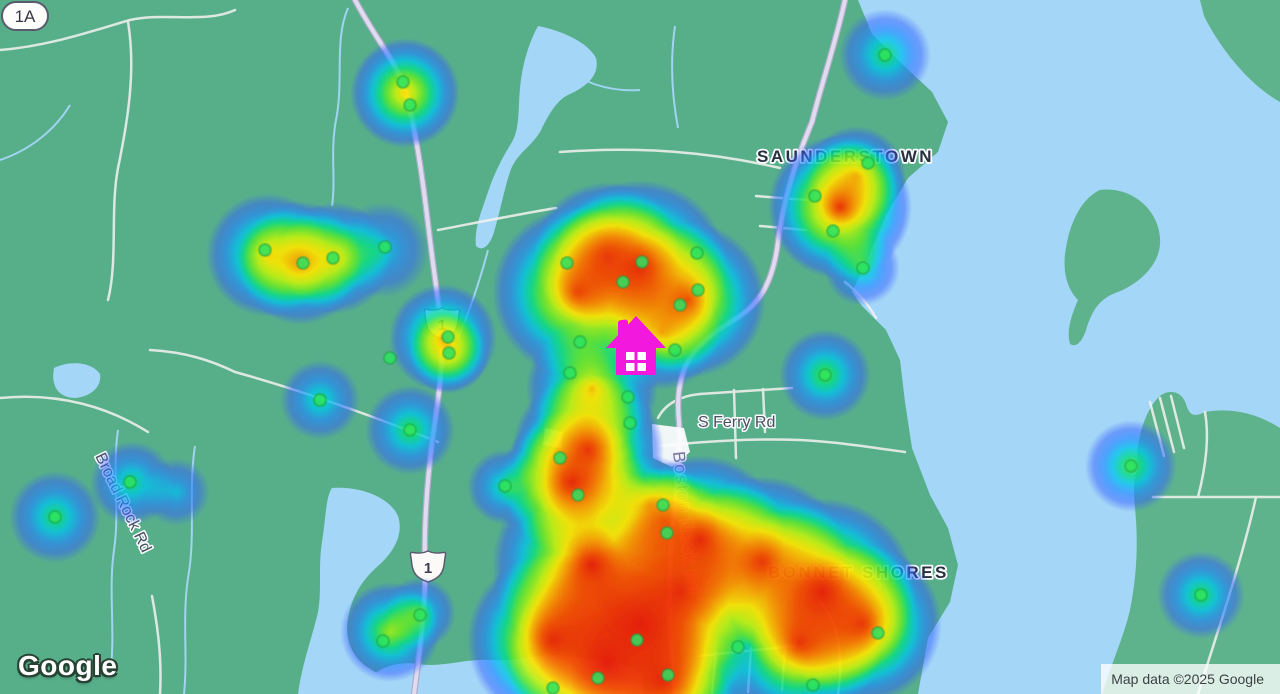  Describe the element at coordinates (68, 665) in the screenshot. I see `google-logo: Google` at that location.